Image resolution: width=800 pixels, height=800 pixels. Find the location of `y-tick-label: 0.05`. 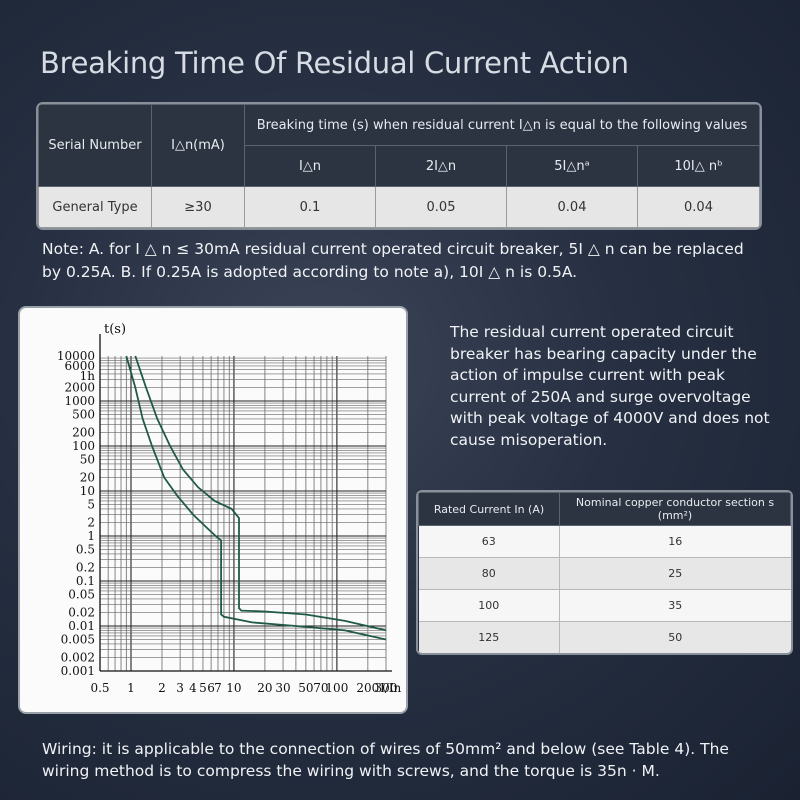

y-tick-label: 0.05 is located at coordinates (81, 595).